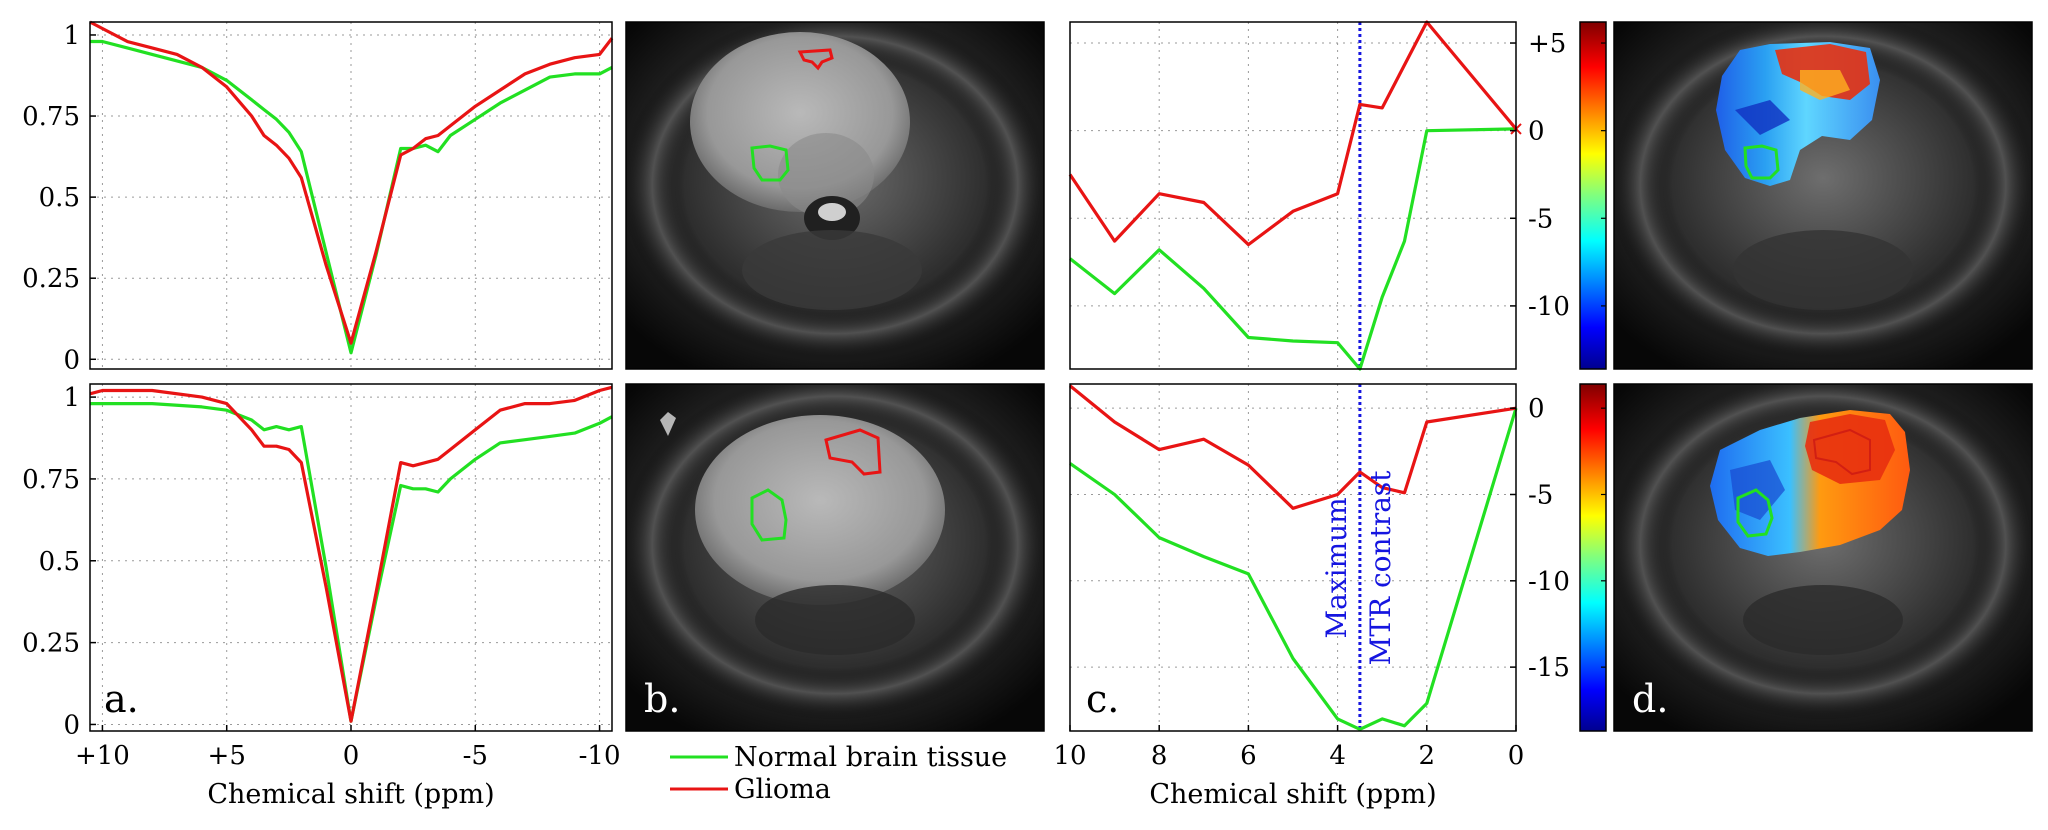 The image size is (2048, 830). What do you see at coordinates (1547, 44) in the screenshot?
I see `y-tick-label: +5` at bounding box center [1547, 44].